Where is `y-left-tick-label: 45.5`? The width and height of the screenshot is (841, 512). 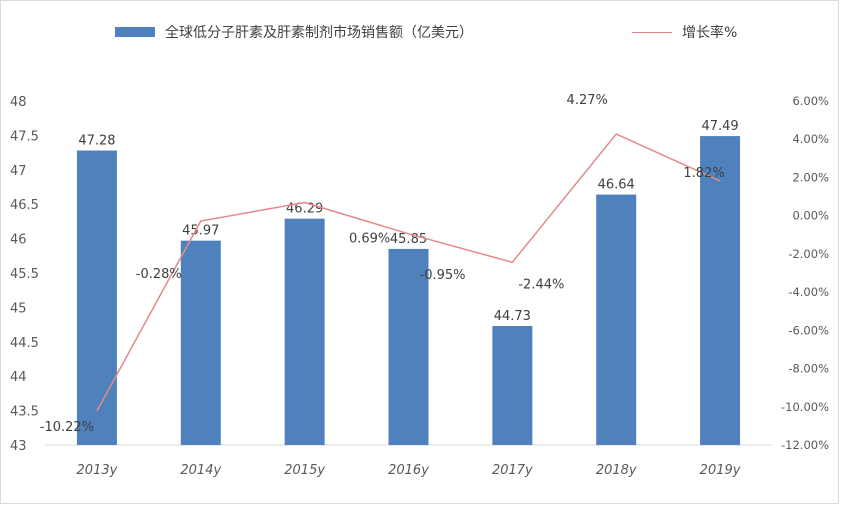 y-left-tick-label: 45.5 is located at coordinates (24, 274).